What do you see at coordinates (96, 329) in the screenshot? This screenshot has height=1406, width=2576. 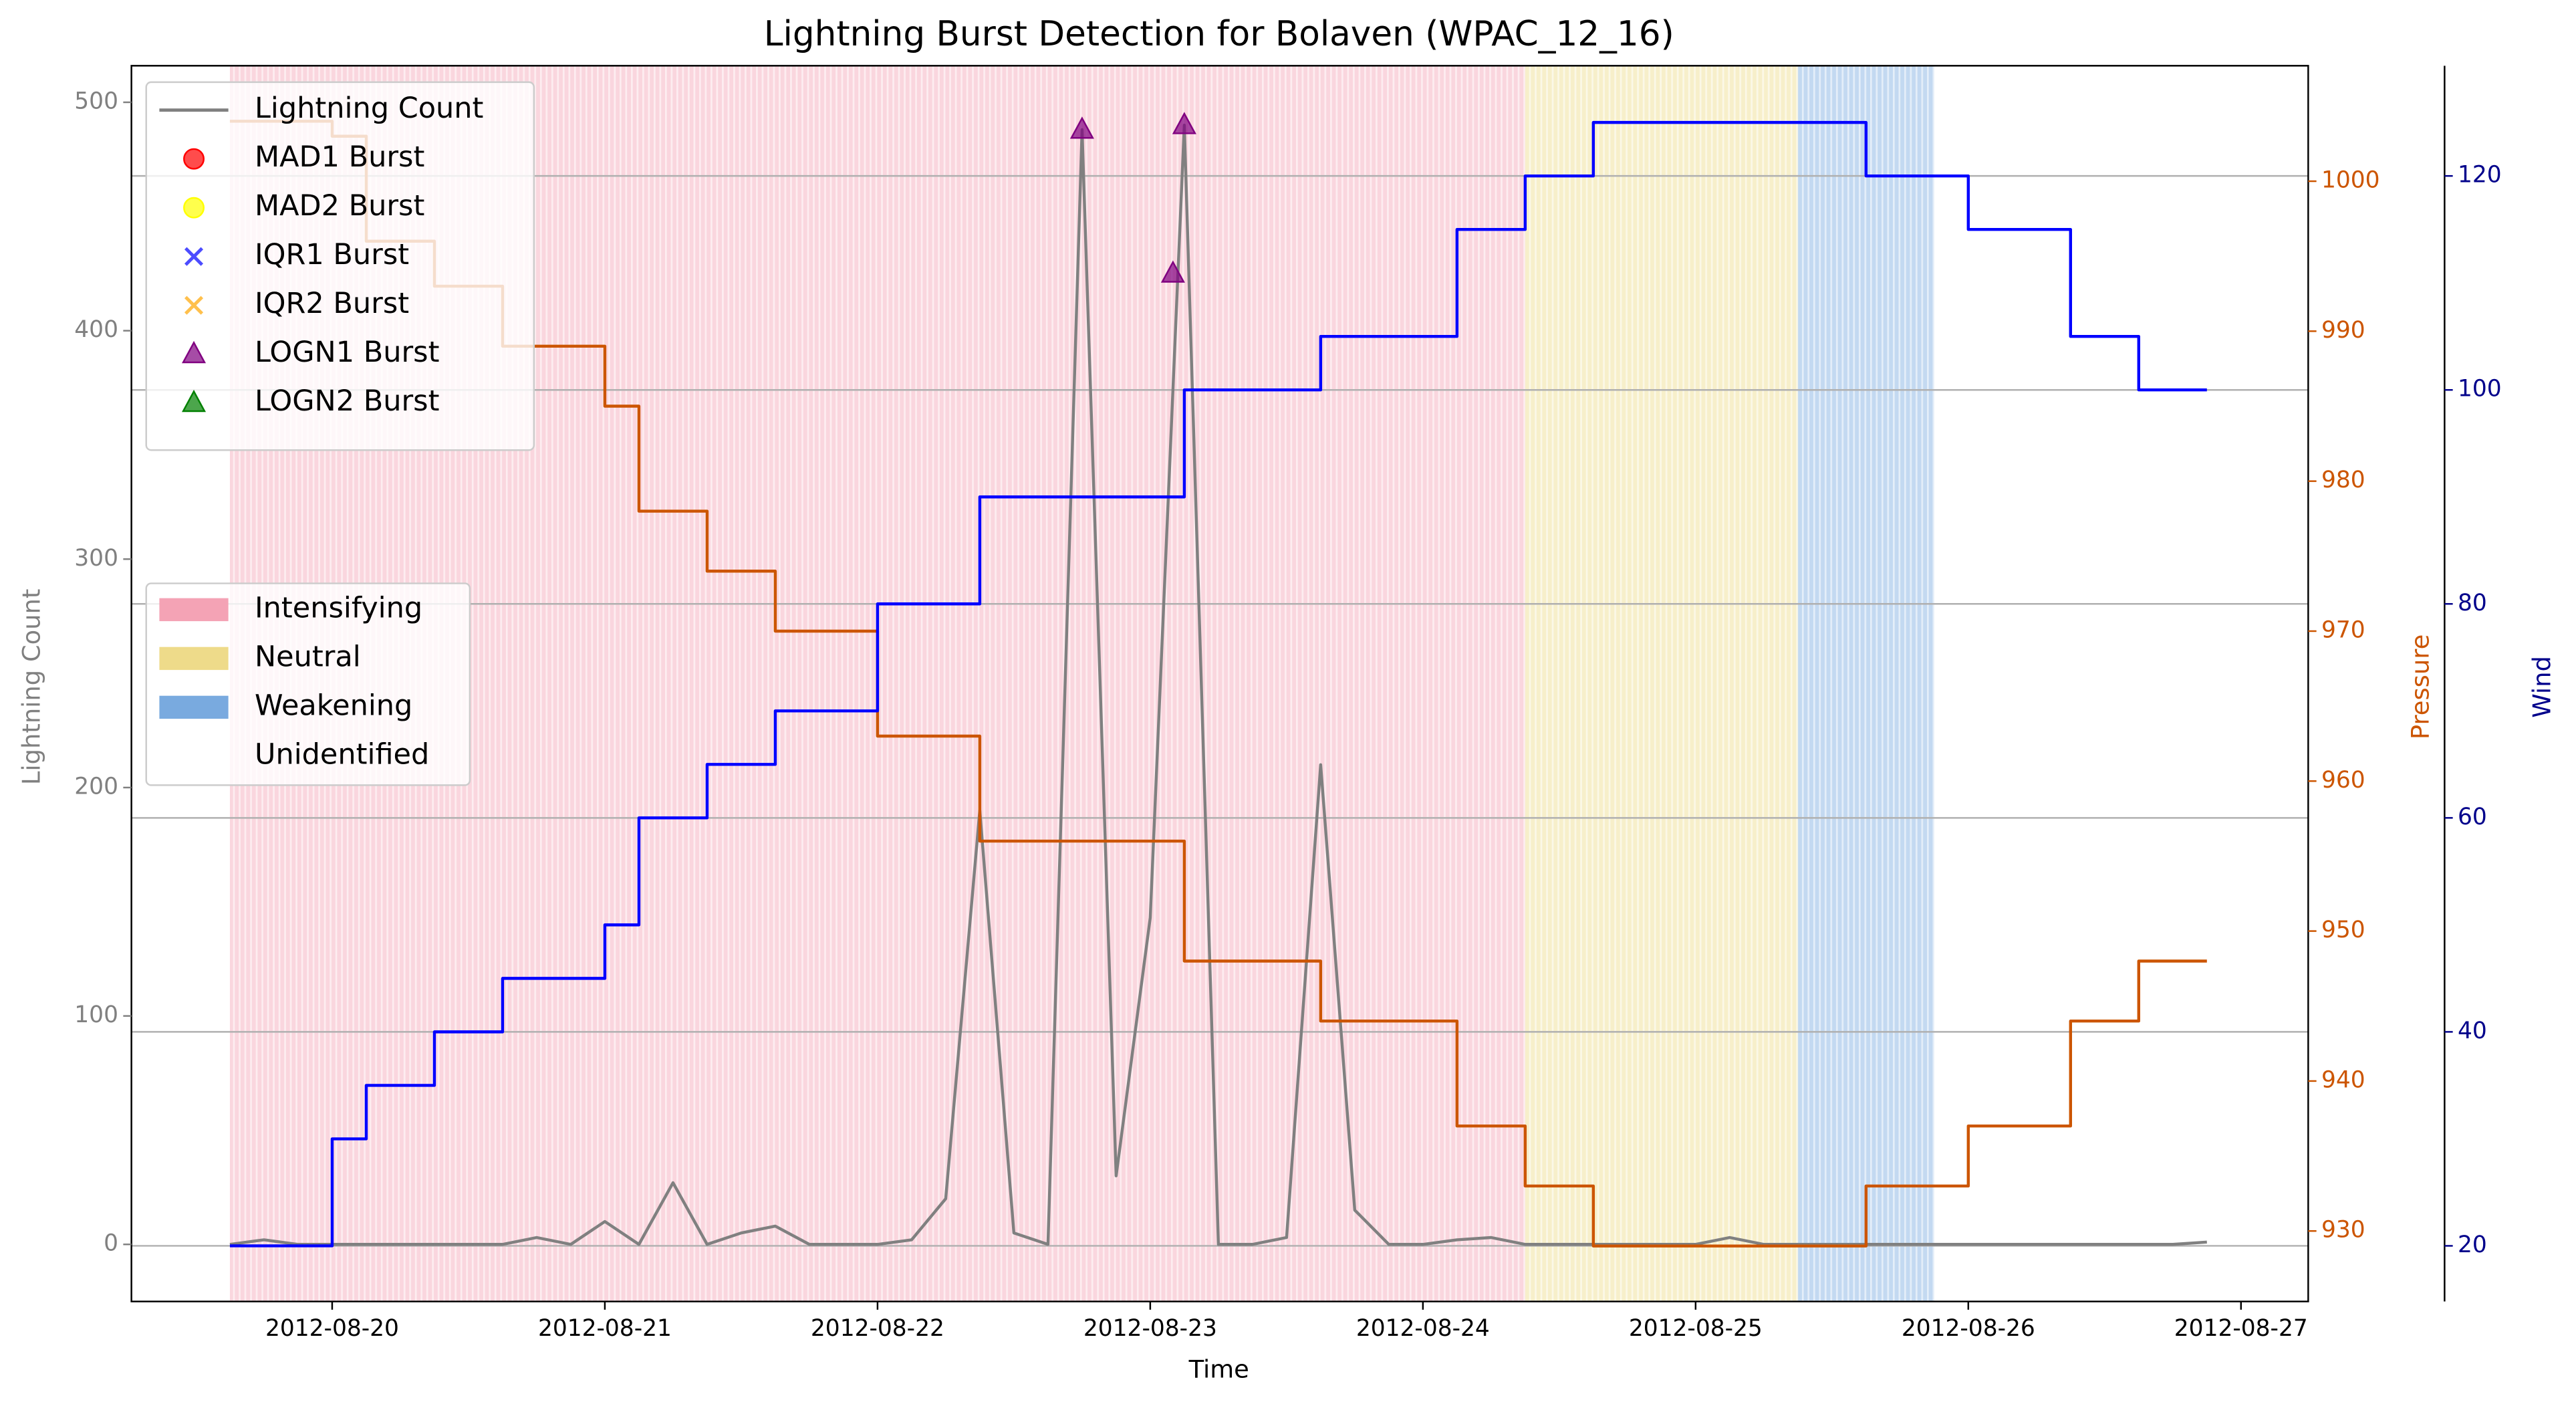 I see `y-tick-label: 400` at bounding box center [96, 329].